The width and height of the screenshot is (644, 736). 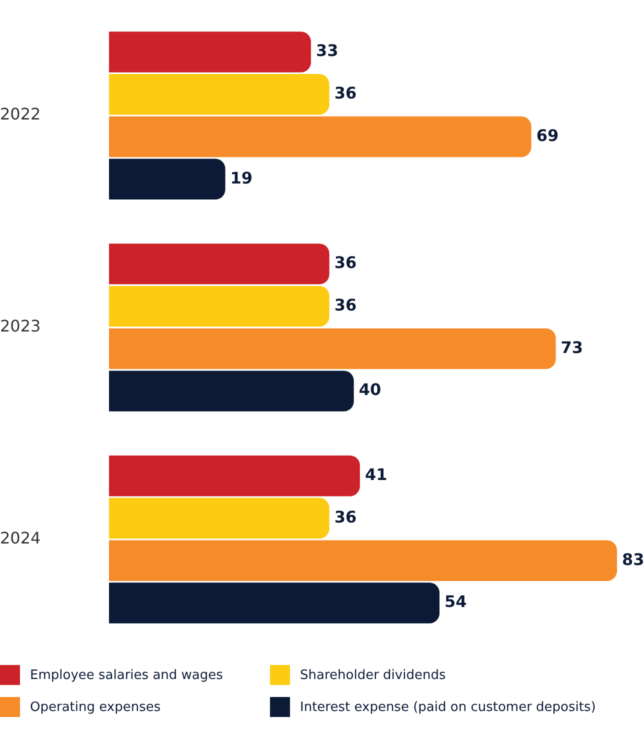 I want to click on legend-label: Interest expense (paid on customer deposits), so click(x=448, y=707).